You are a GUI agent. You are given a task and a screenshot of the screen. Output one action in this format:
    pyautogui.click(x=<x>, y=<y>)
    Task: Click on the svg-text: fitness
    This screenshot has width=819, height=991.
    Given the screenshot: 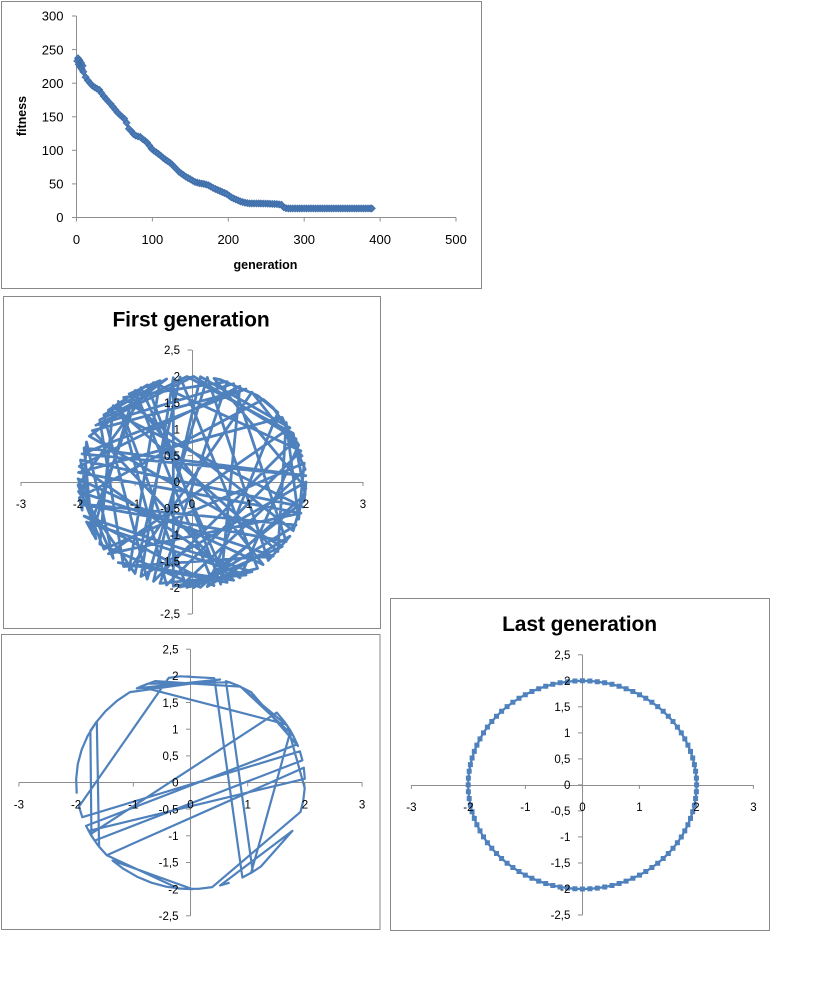 What is the action you would take?
    pyautogui.click(x=22, y=116)
    